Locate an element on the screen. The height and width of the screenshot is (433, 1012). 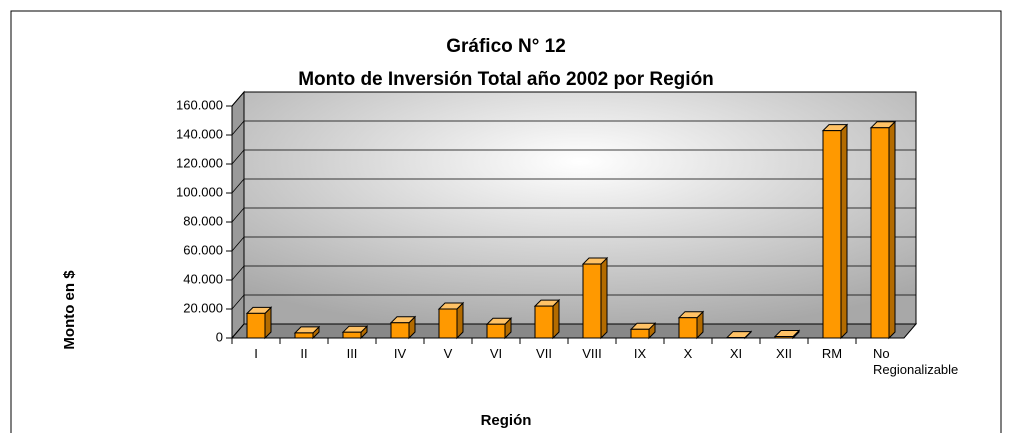
x-tick-label-box: VII is located at coordinates (544, 353).